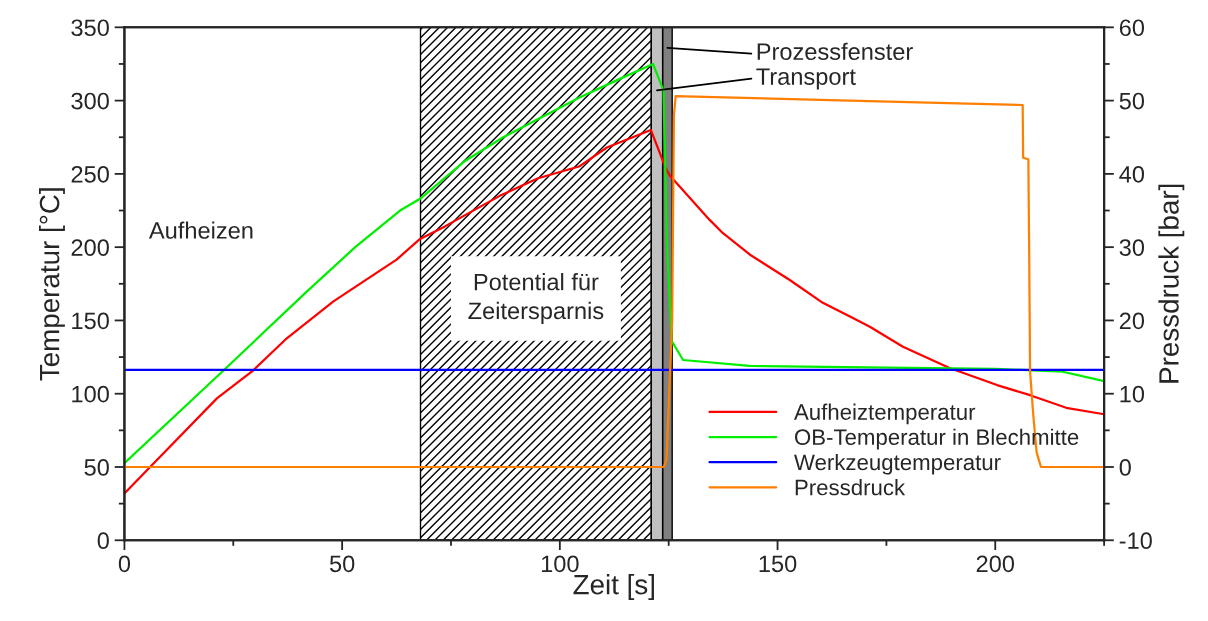  I want to click on y2-tick-label: 60, so click(1132, 28).